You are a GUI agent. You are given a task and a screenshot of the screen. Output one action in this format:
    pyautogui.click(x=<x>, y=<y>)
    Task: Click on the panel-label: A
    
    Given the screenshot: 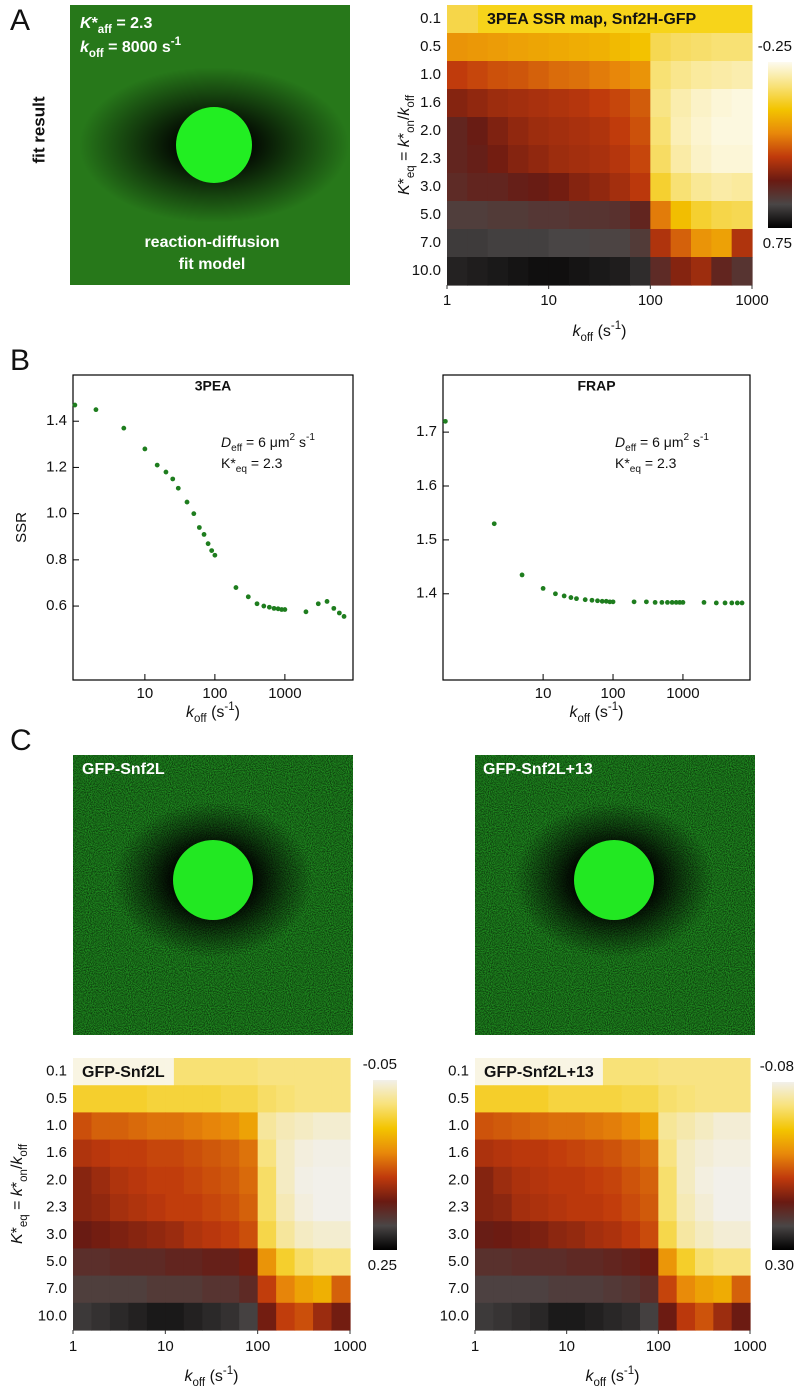 What is the action you would take?
    pyautogui.click(x=20, y=20)
    